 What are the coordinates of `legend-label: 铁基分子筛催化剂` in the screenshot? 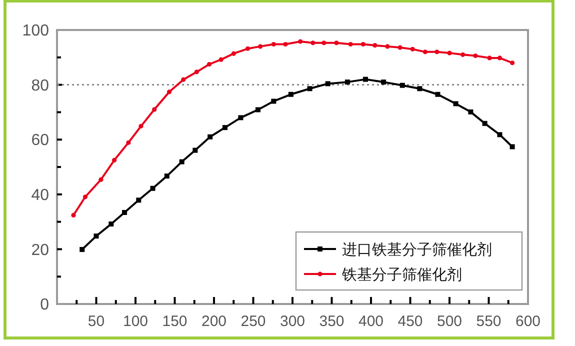 It's located at (401, 274).